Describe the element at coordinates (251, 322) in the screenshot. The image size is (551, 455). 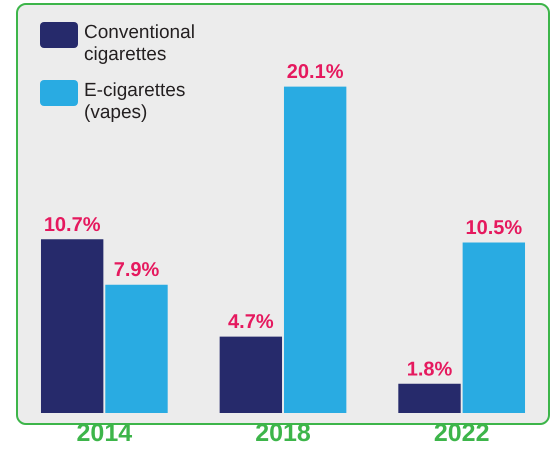
I see `data-label: 4.7%` at that location.